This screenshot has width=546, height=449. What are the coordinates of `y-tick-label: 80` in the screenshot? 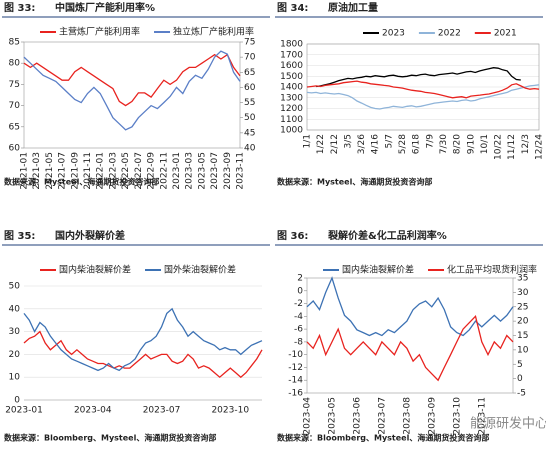 It's located at (15, 64).